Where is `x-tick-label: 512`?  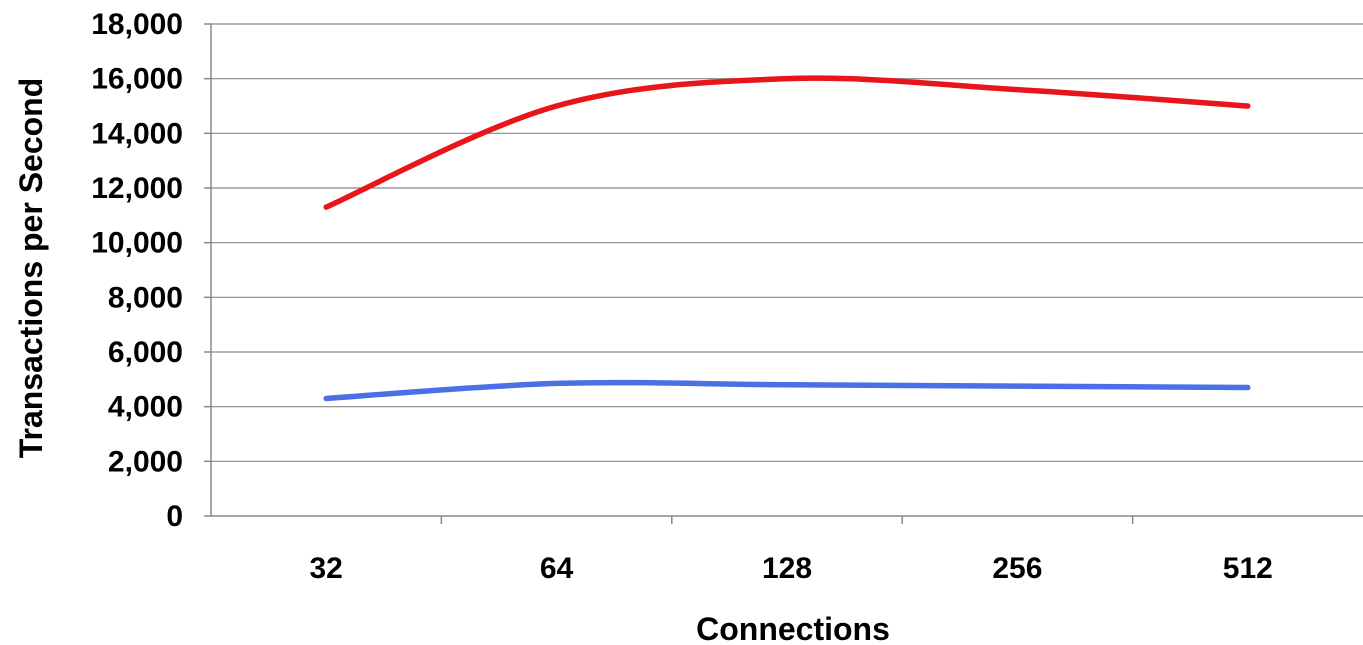
x-tick-label: 512 is located at coordinates (1248, 568).